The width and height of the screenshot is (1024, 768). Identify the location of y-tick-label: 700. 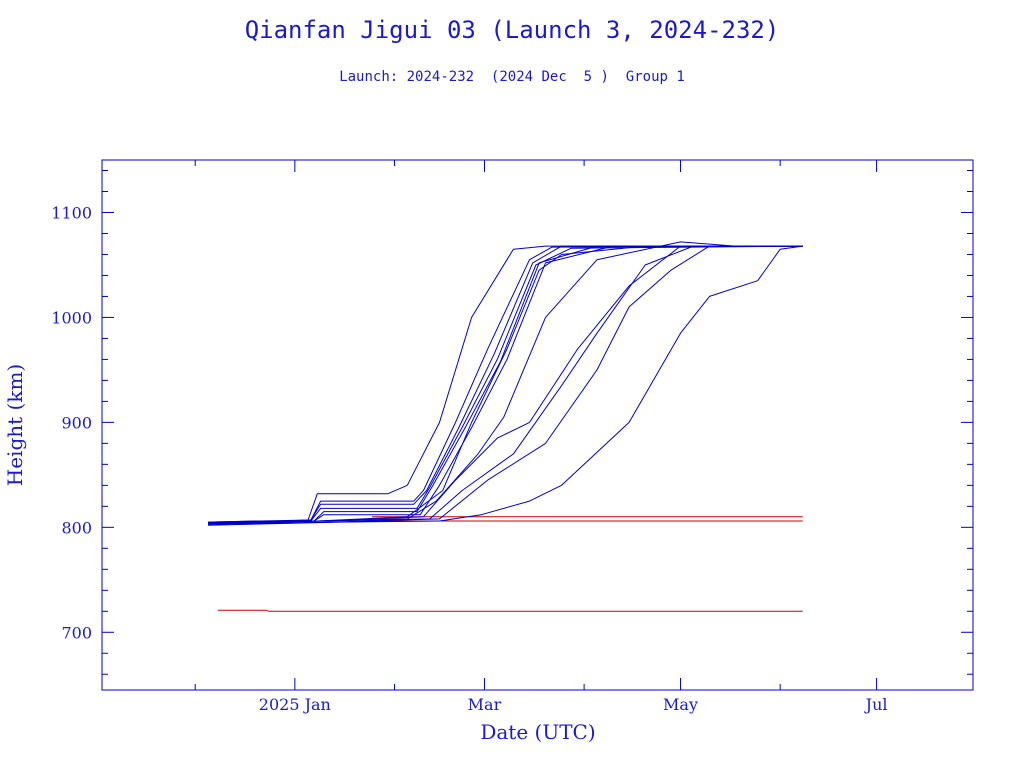
(76, 632).